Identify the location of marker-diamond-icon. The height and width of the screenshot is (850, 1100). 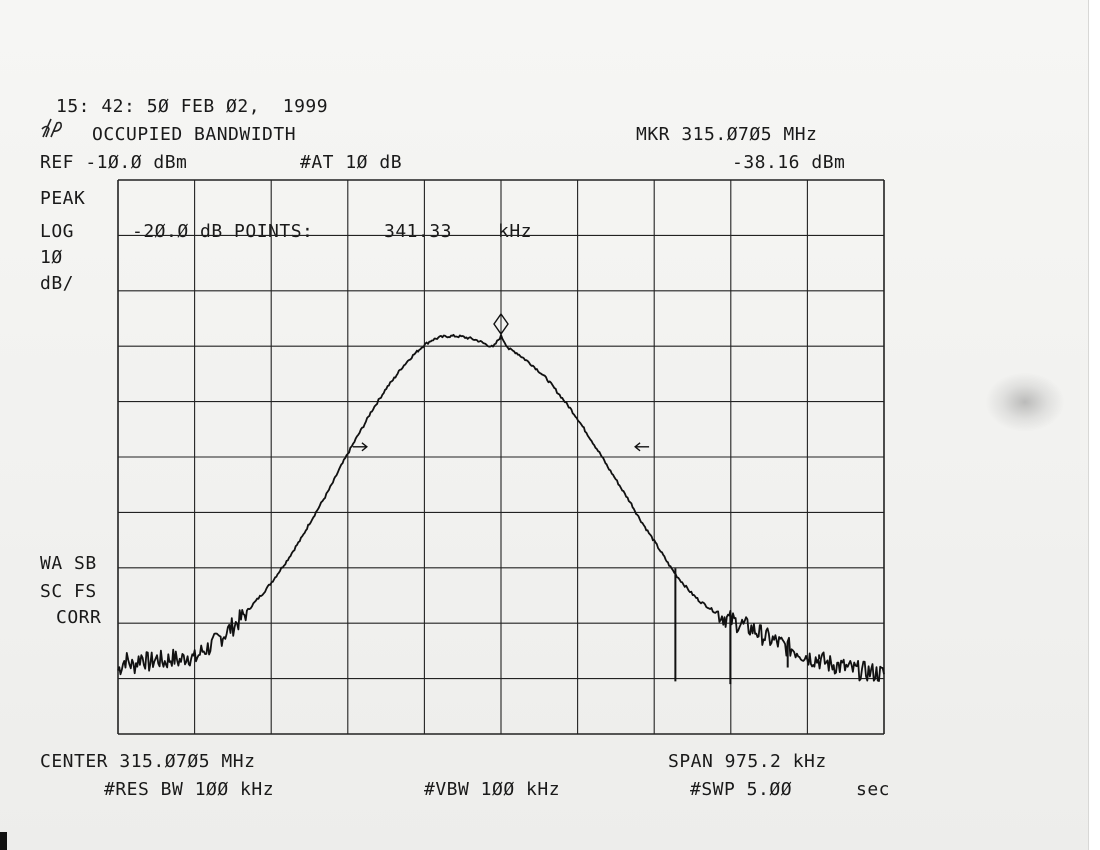
(501, 324).